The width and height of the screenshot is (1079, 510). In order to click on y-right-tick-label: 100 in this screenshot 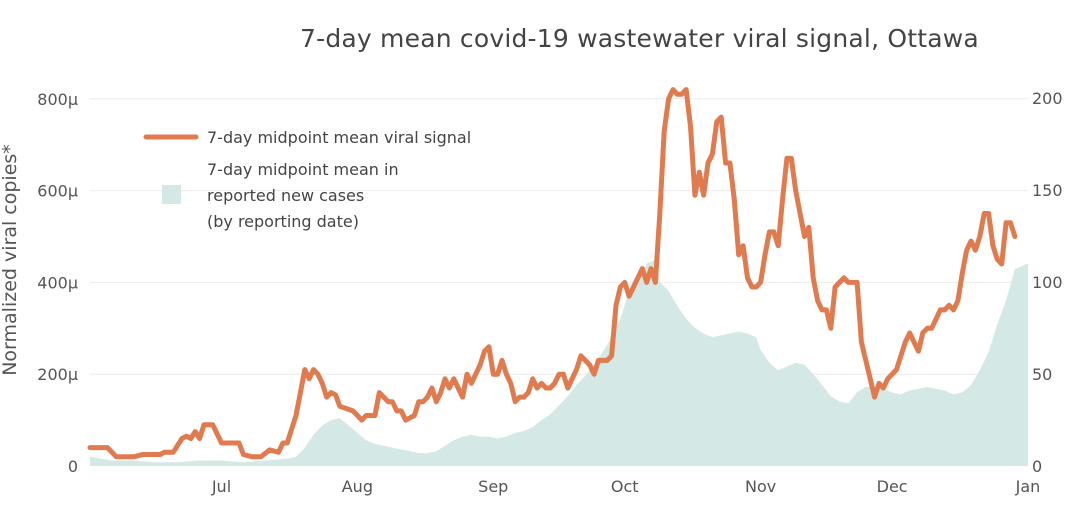, I will do `click(1047, 282)`.